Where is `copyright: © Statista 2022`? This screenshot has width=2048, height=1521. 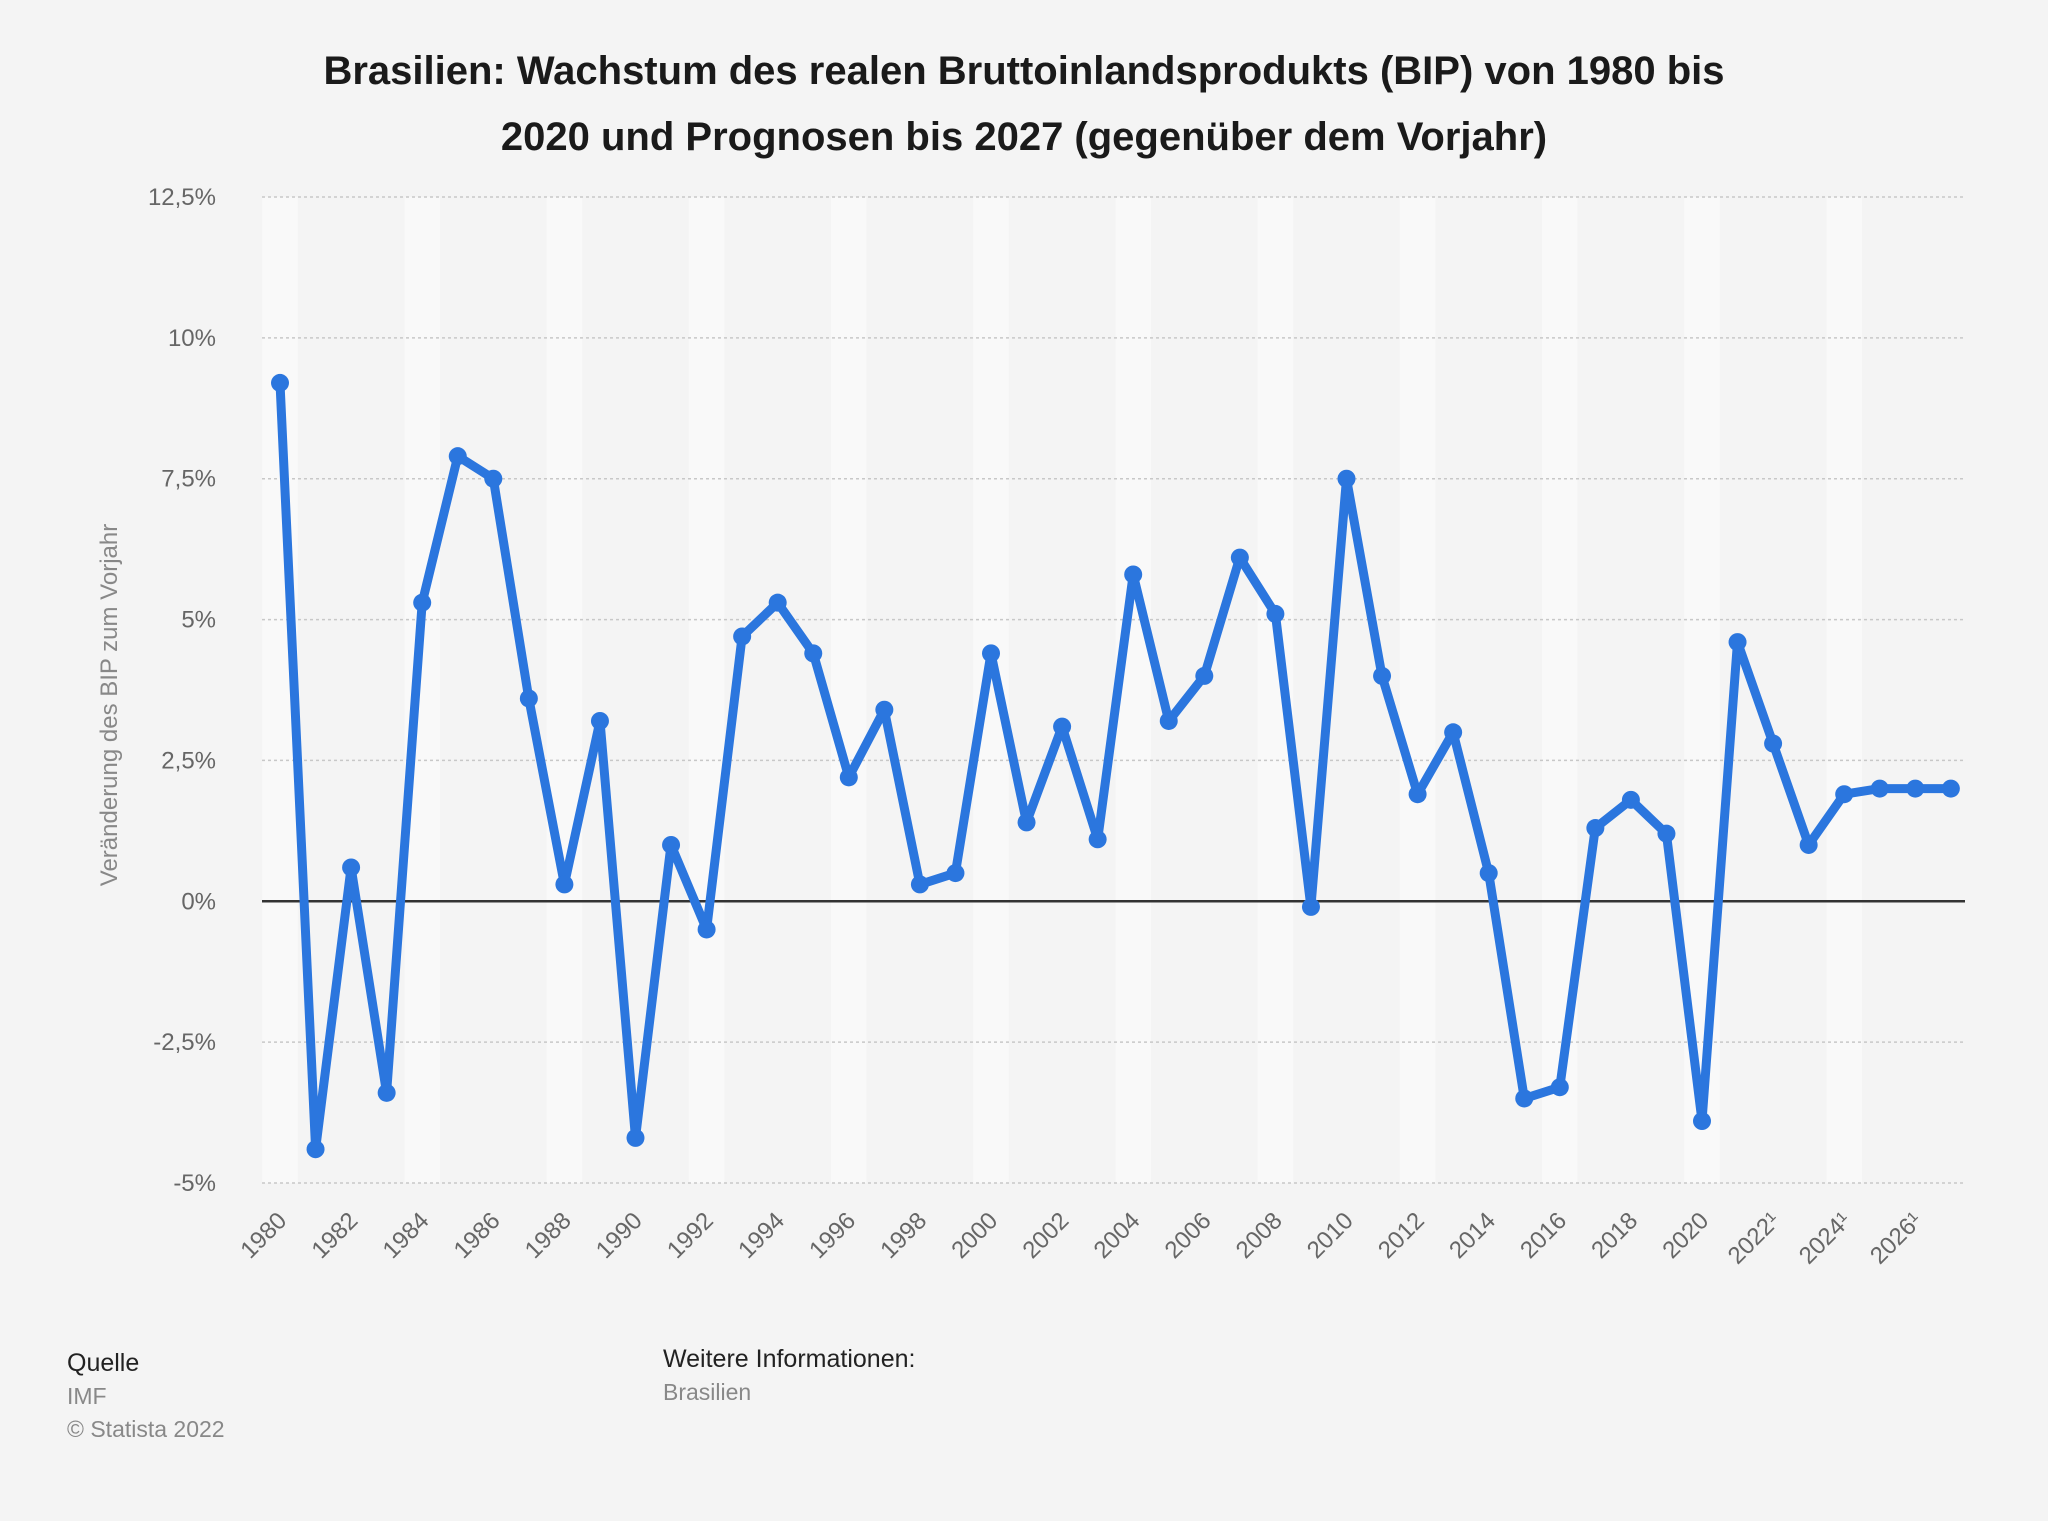 copyright: © Statista 2022 is located at coordinates (146, 1429).